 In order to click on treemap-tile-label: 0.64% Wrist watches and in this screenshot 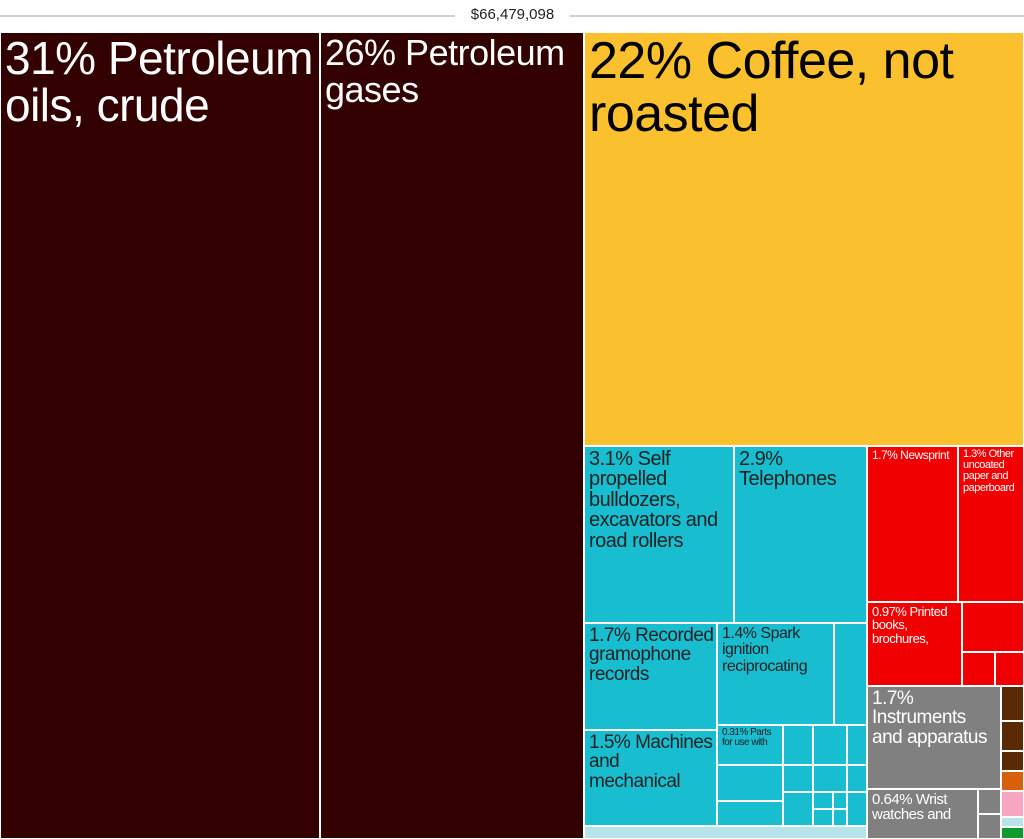, I will do `click(911, 807)`.